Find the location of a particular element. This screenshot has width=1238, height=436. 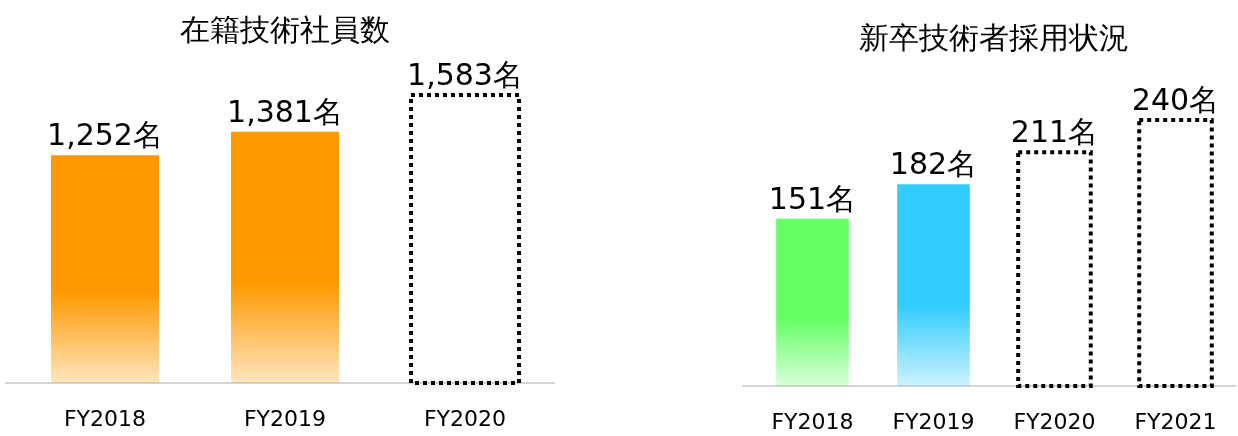

data-label: 1,252名 is located at coordinates (105, 135).